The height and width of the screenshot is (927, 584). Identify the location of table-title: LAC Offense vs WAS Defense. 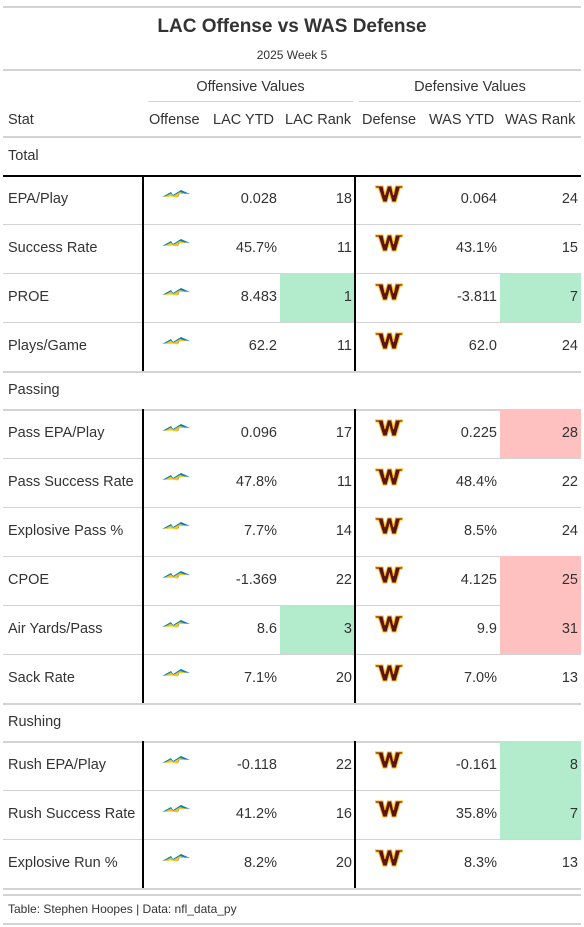
(292, 26).